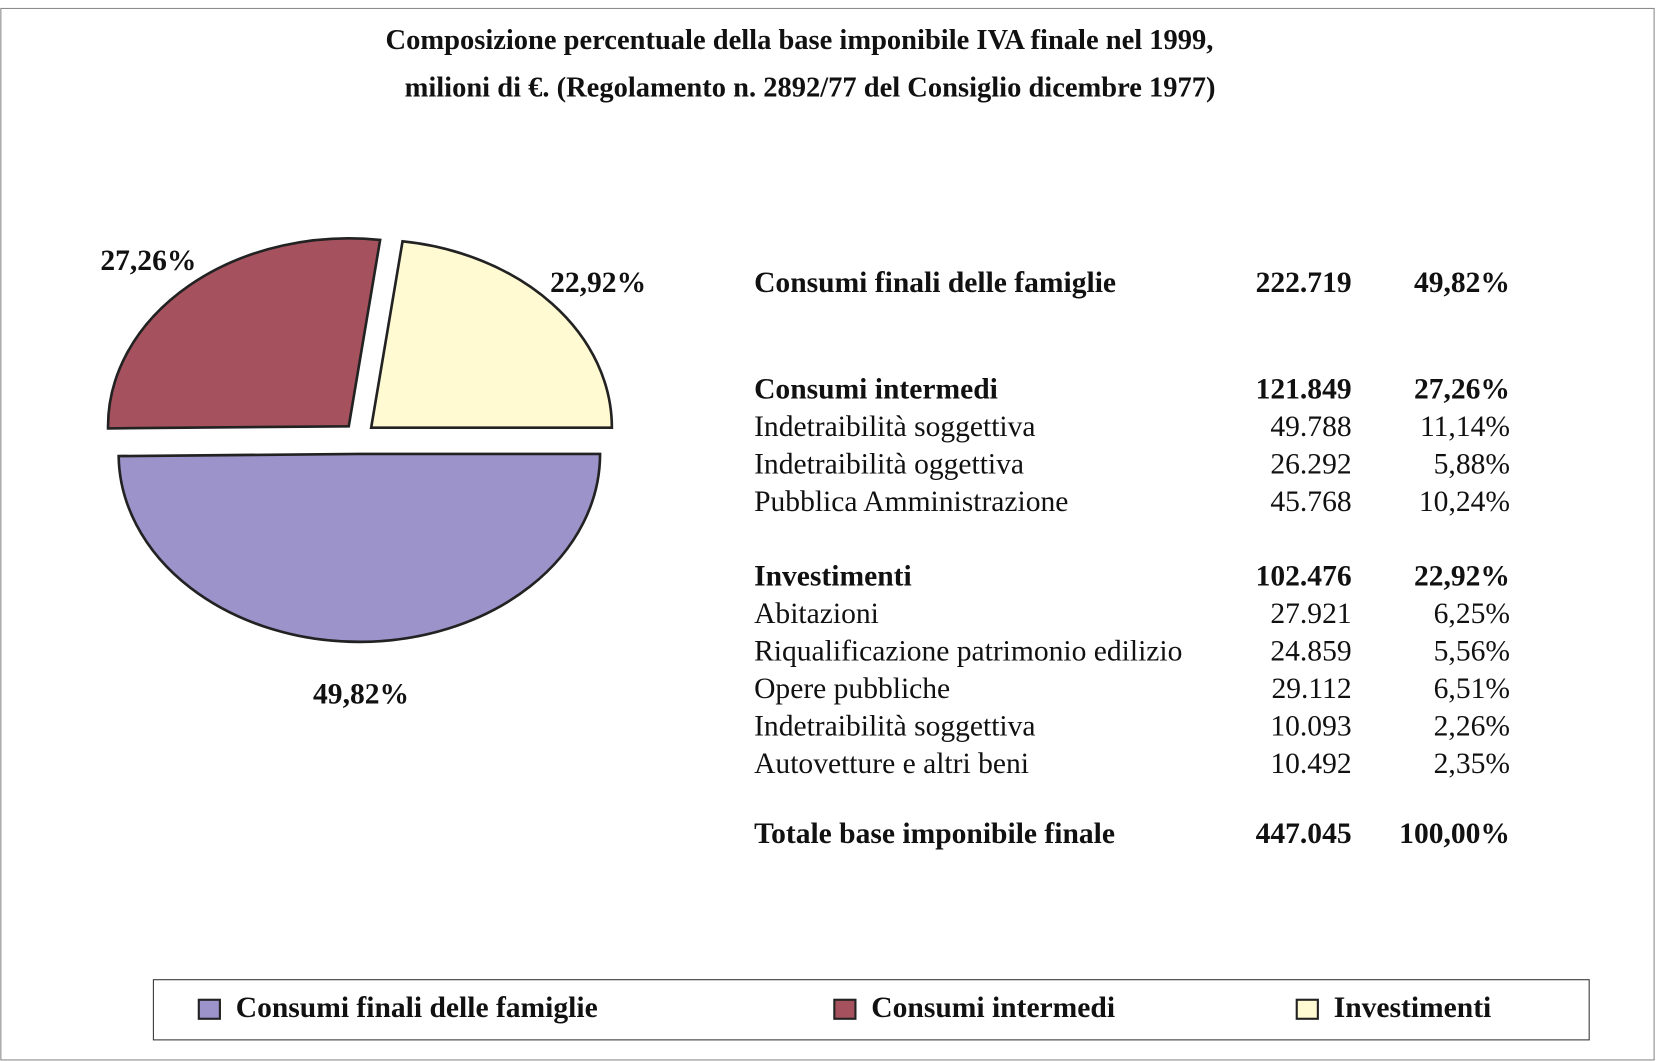  I want to click on legend-box, so click(871, 1010).